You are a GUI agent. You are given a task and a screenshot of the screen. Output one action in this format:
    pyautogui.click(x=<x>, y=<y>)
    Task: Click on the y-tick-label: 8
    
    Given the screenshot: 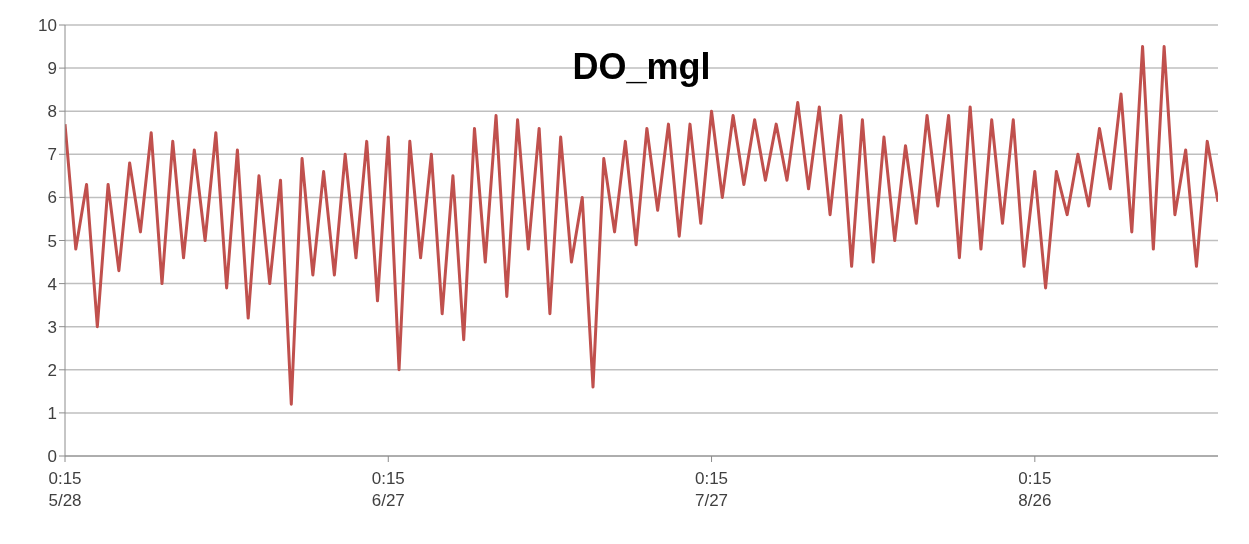 What is the action you would take?
    pyautogui.click(x=52, y=112)
    